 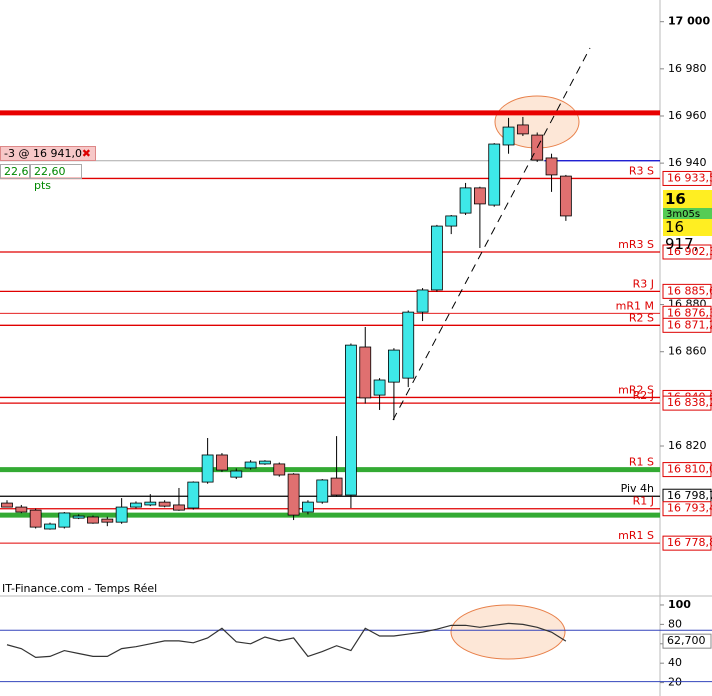 What do you see at coordinates (689, 542) in the screenshot?
I see `level-label: 16 778,8` at bounding box center [689, 542].